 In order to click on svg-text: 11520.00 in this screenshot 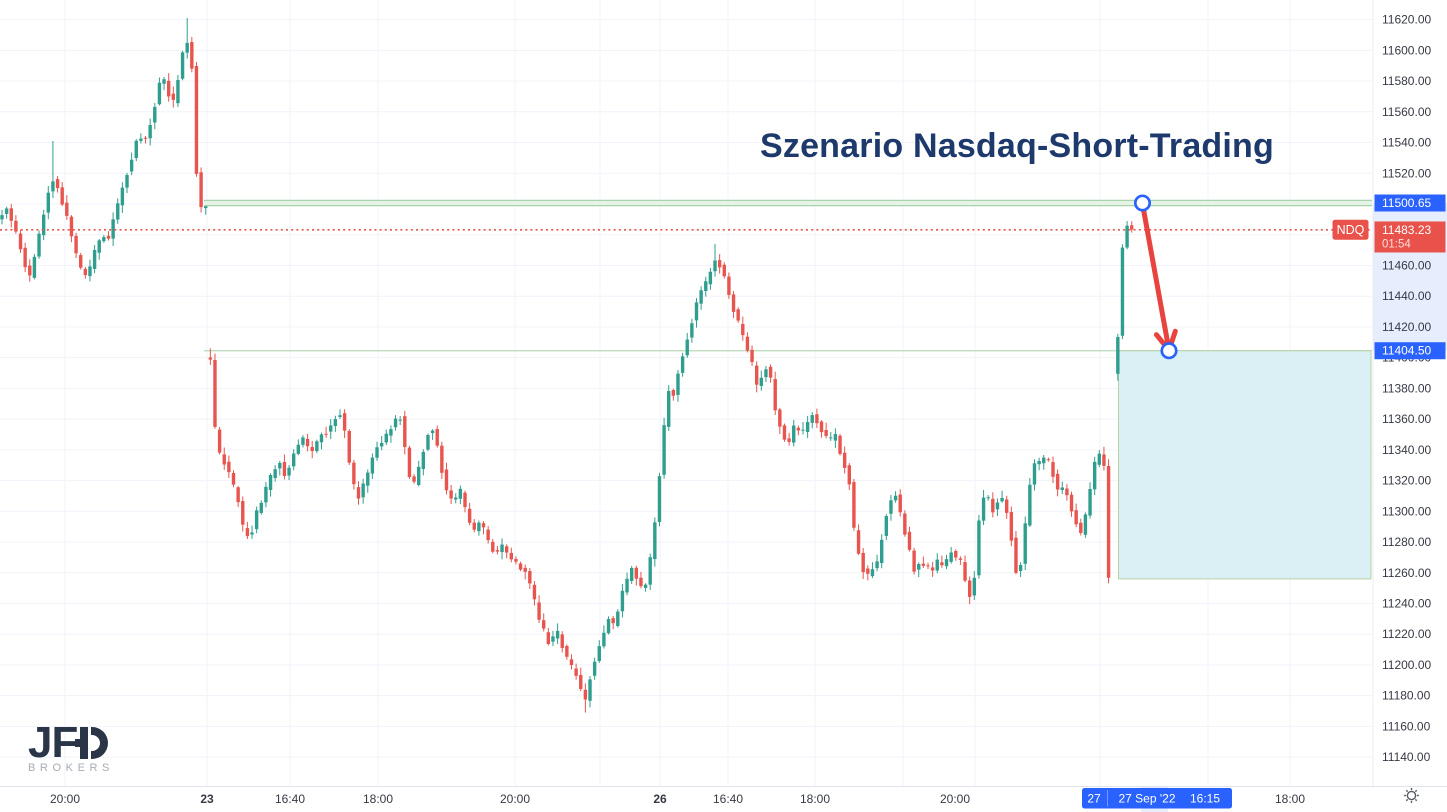, I will do `click(1406, 173)`.